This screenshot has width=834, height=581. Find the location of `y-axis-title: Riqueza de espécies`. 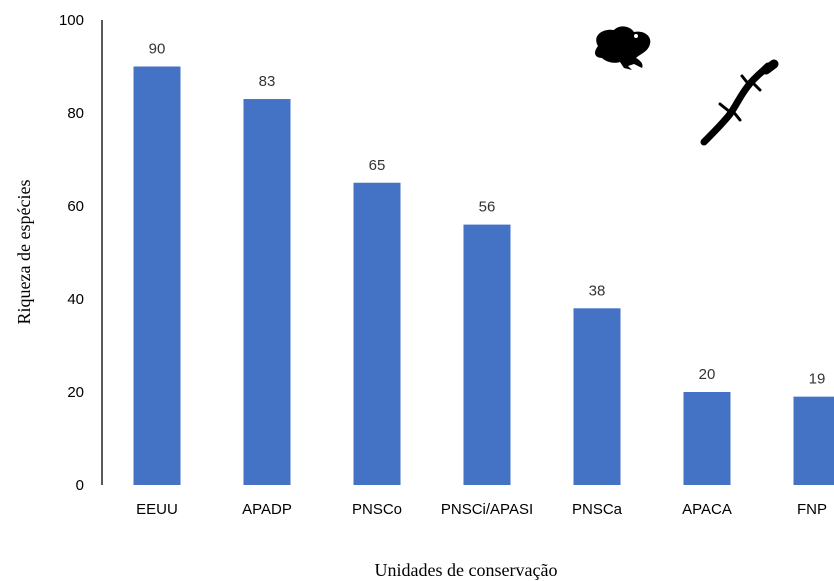

y-axis-title: Riqueza de espécies is located at coordinates (24, 252).